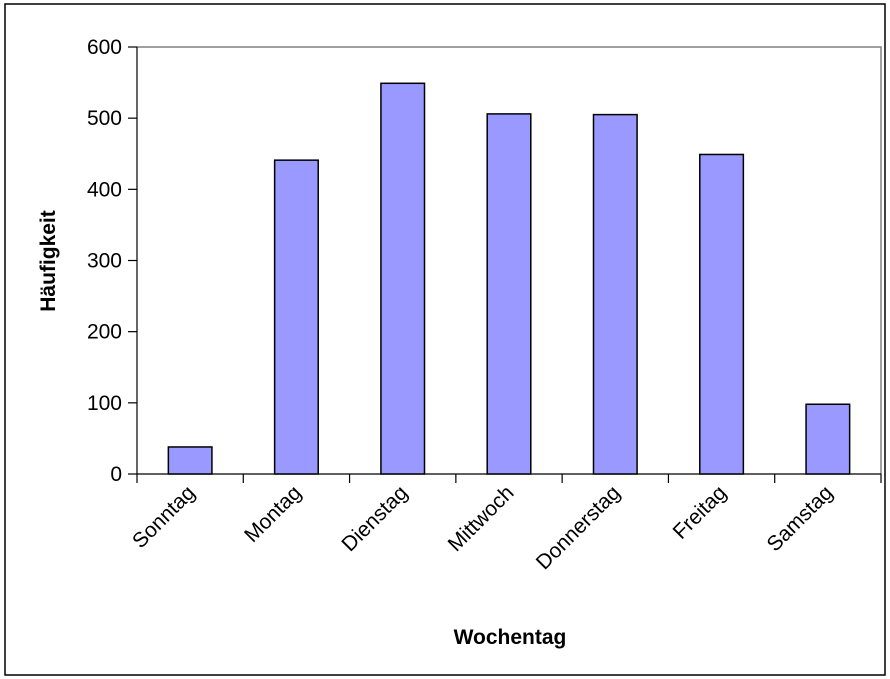  I want to click on bar-mittwoch, so click(509, 294).